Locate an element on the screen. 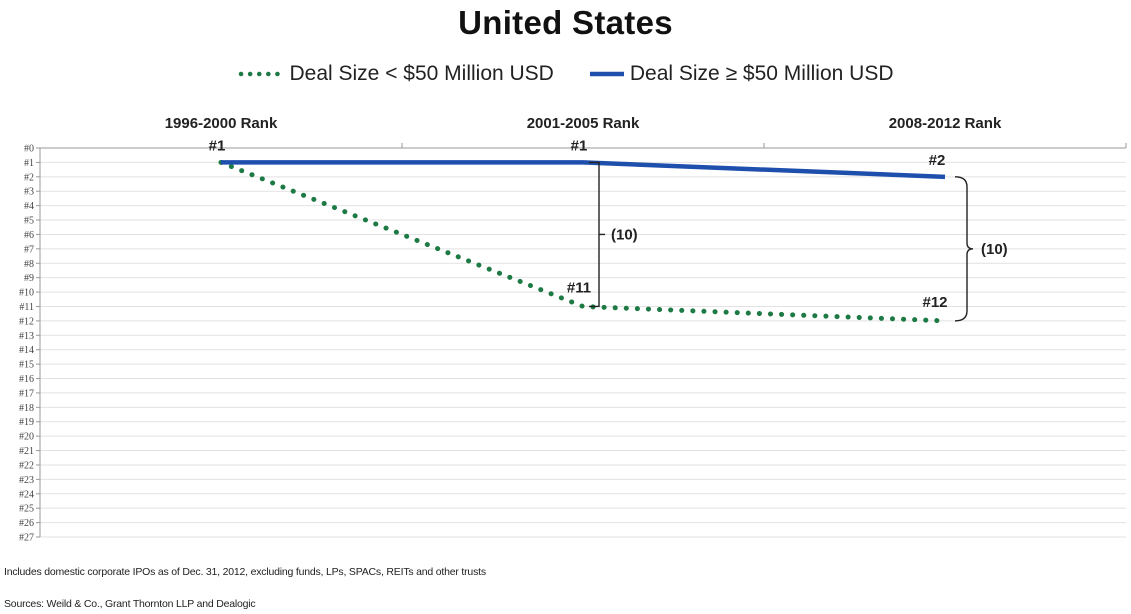 The height and width of the screenshot is (614, 1131). x-category-label: 2001-2005 Rank is located at coordinates (583, 123).